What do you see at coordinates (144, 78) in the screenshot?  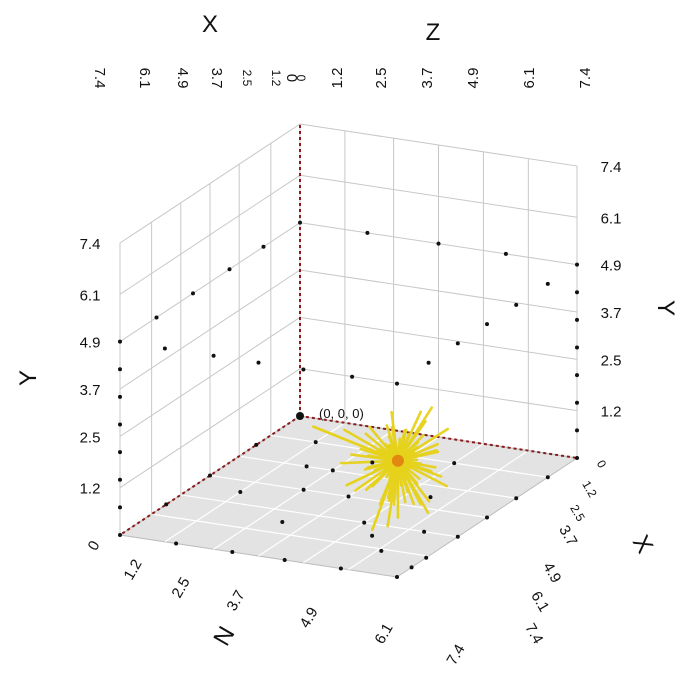 I see `tick-label-x-top: 6.1` at bounding box center [144, 78].